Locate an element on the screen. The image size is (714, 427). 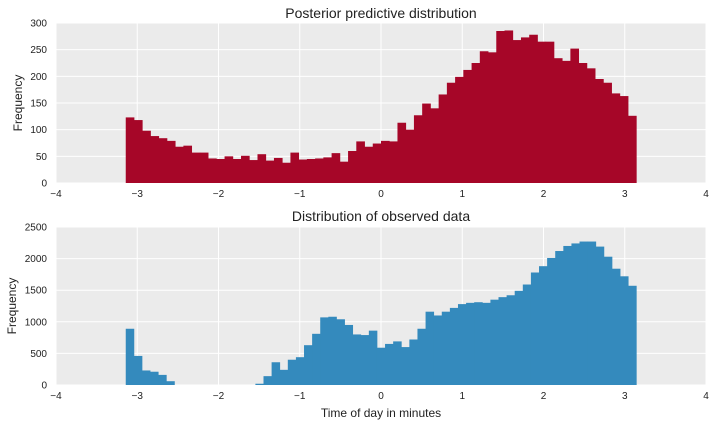
y-tick-label: 200 is located at coordinates (38, 77).